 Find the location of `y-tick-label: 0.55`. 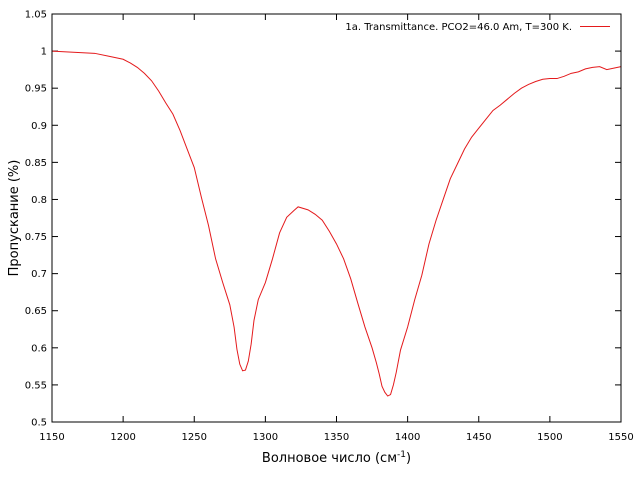

y-tick-label: 0.55 is located at coordinates (36, 385).